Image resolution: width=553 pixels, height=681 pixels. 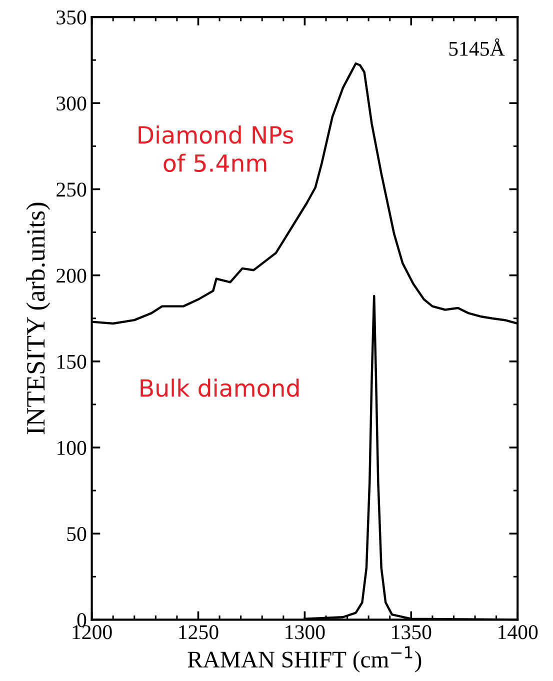 I want to click on y-tick-label: 50, so click(x=76, y=534).